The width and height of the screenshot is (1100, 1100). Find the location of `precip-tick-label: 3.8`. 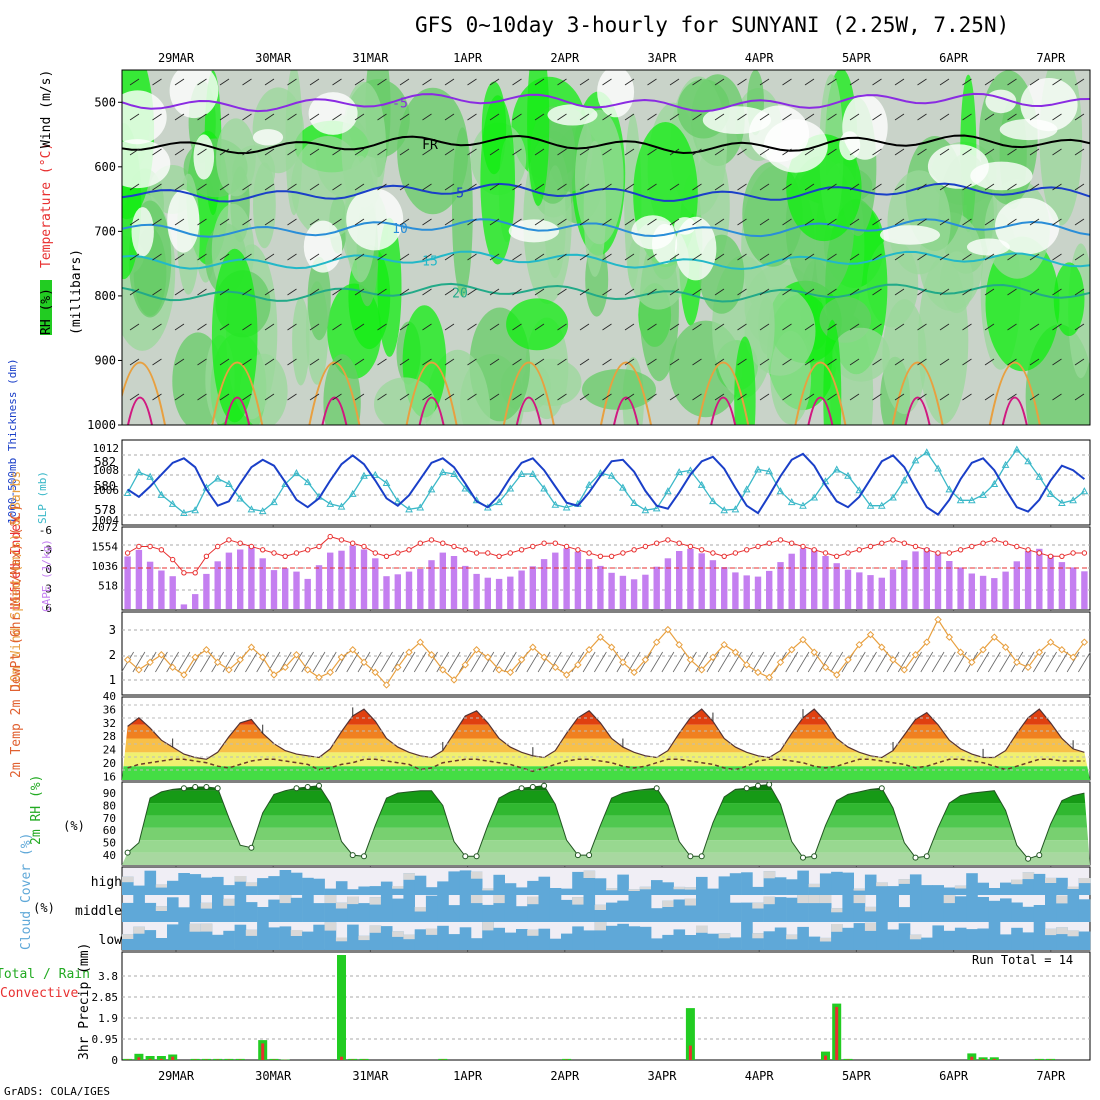

precip-tick-label: 3.8 is located at coordinates (108, 976).